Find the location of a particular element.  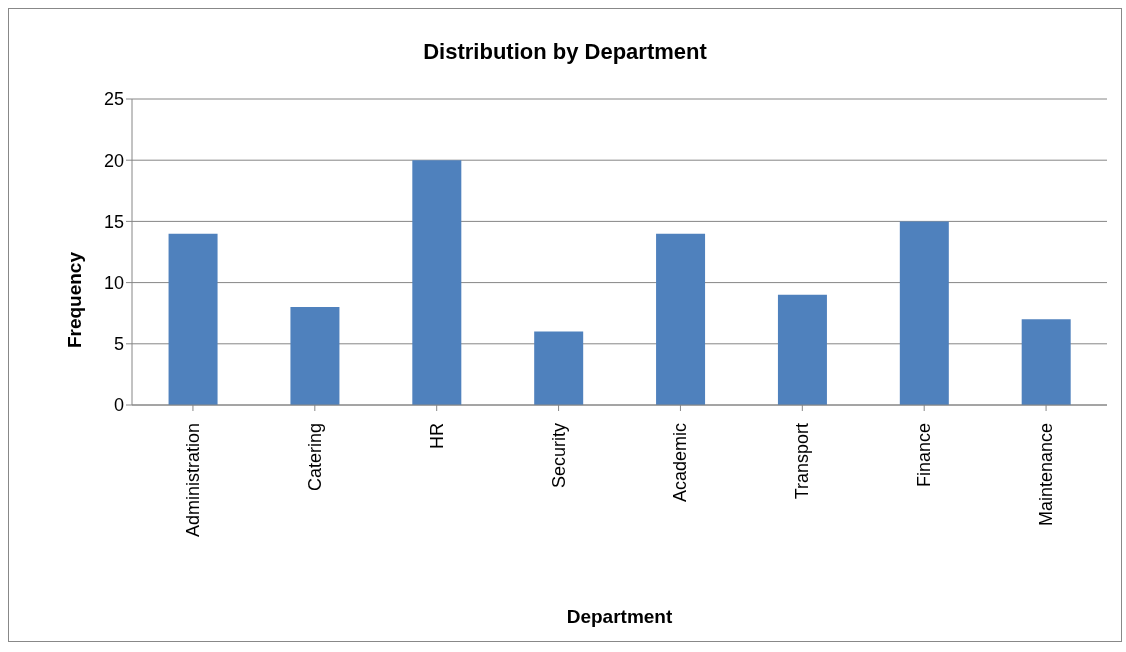

x-tick-label: Academic is located at coordinates (680, 463).